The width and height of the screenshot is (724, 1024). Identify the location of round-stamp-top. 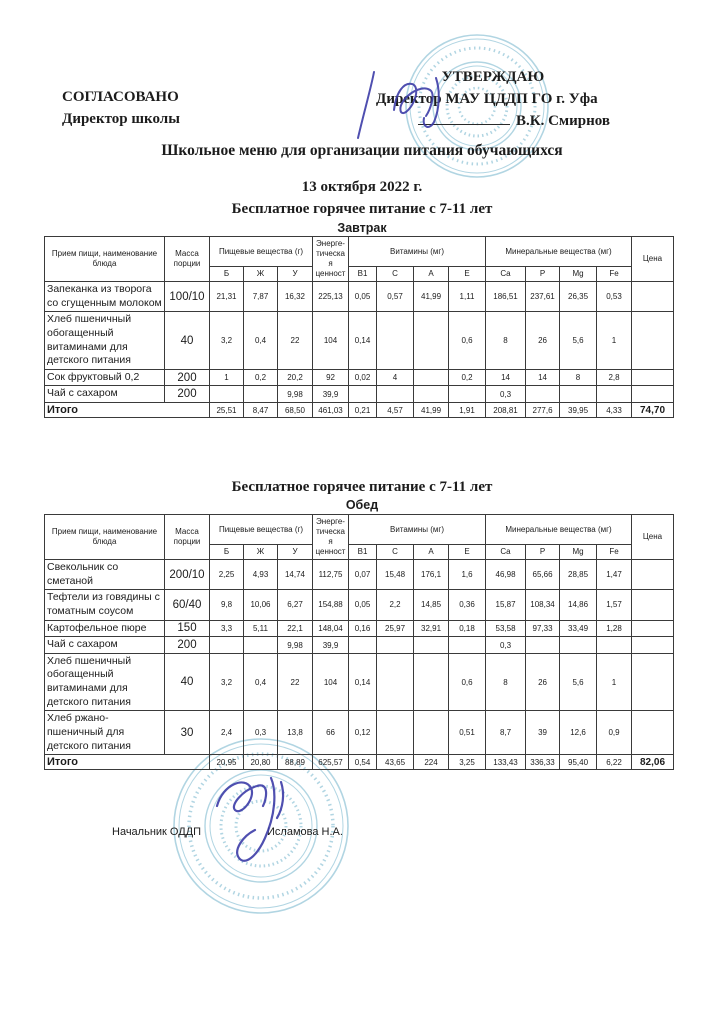
(477, 106).